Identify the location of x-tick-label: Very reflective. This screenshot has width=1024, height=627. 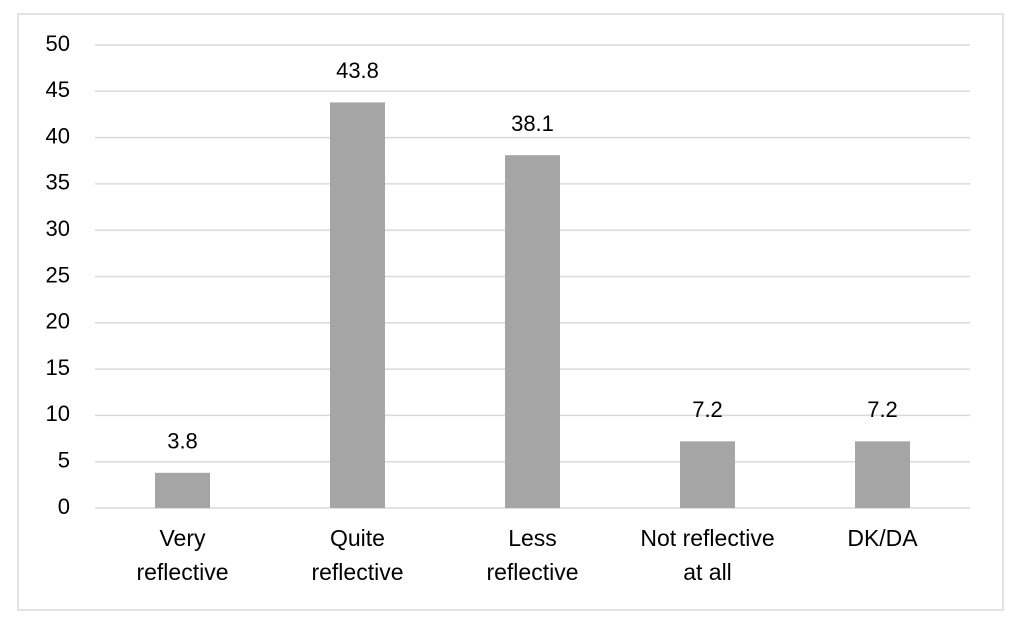
(182, 555).